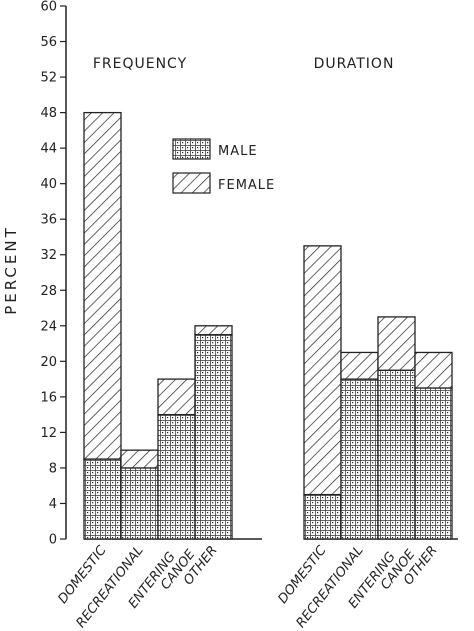  I want to click on y-tick-label: 56, so click(48, 42).